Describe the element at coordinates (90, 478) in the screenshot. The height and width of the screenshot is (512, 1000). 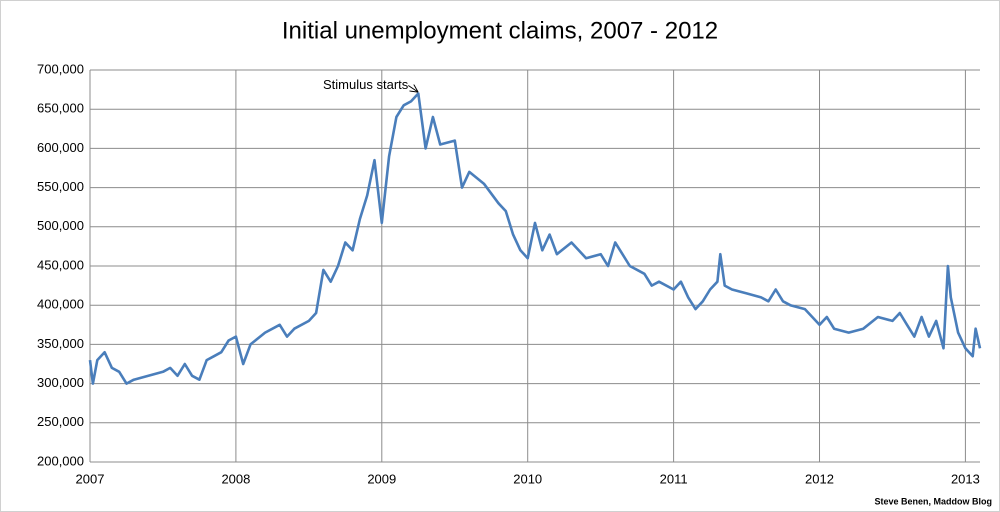
I see `x-tick-label: 2007` at that location.